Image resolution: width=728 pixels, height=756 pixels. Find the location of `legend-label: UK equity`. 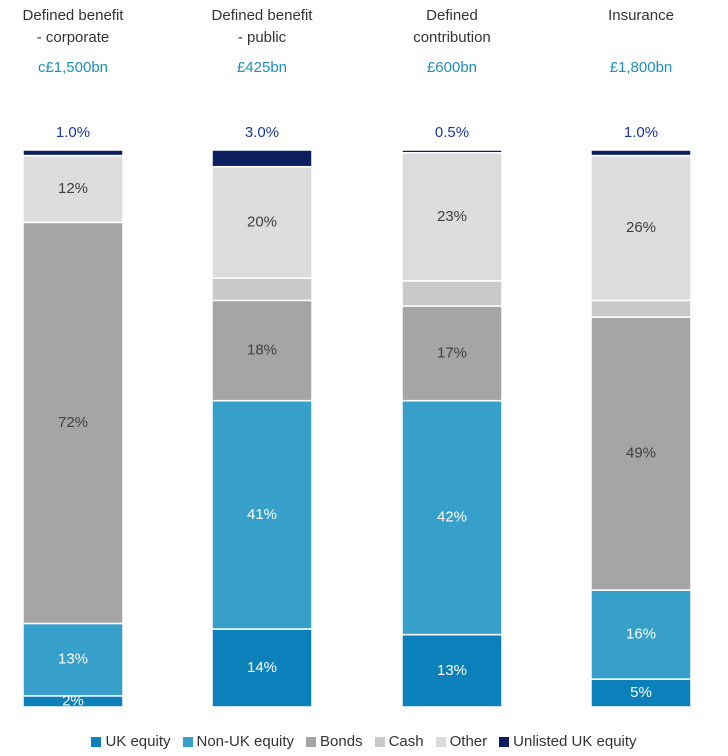

legend-label: UK equity is located at coordinates (138, 741).